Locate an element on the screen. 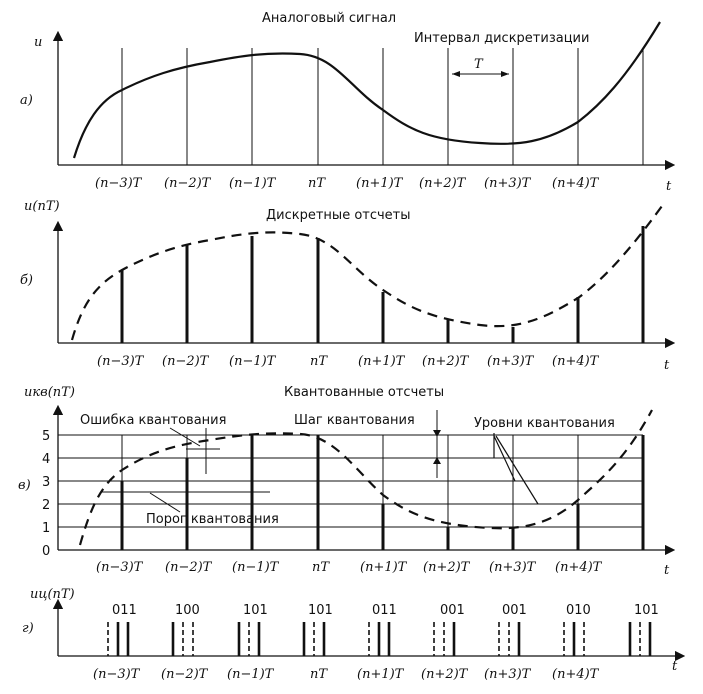 This screenshot has width=703, height=694. panel-v-y-label: uкв(nT) is located at coordinates (49, 392).